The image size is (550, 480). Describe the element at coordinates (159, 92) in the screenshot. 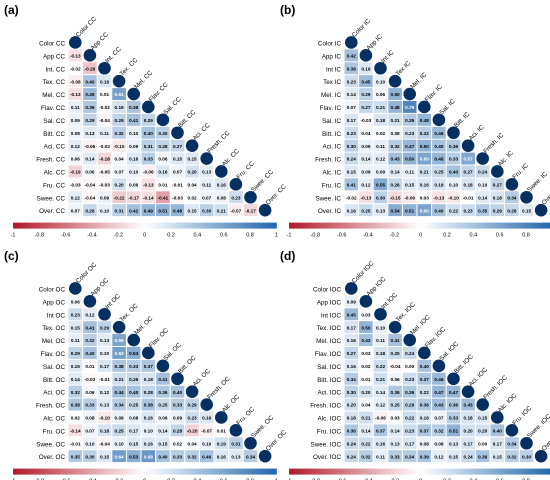

I see `diagonal-label: Flav. CC` at that location.